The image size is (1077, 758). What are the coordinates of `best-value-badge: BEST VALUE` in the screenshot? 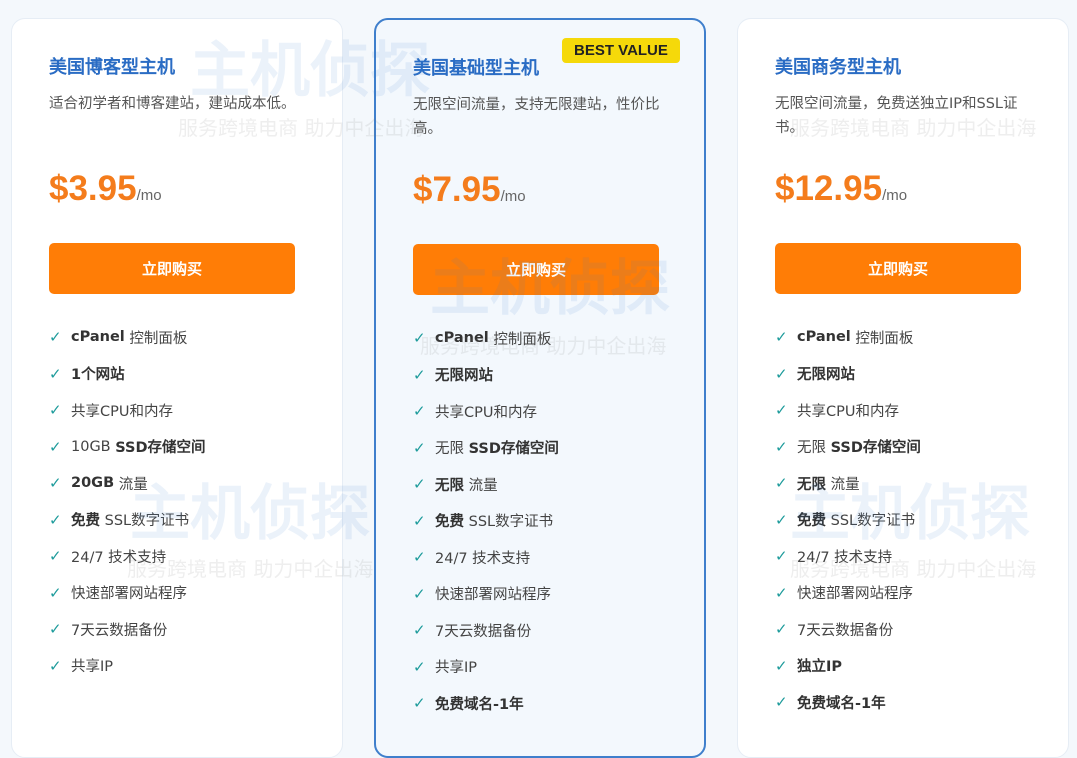 It's located at (621, 50).